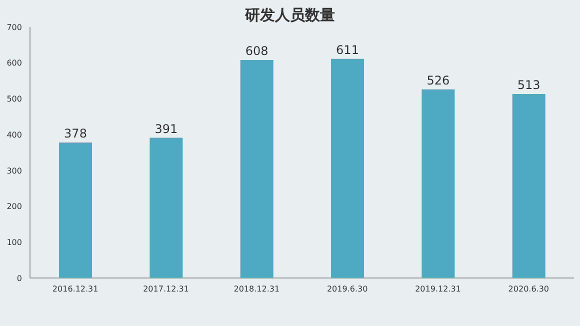  Describe the element at coordinates (19, 278) in the screenshot. I see `y-tick-label: 0` at that location.